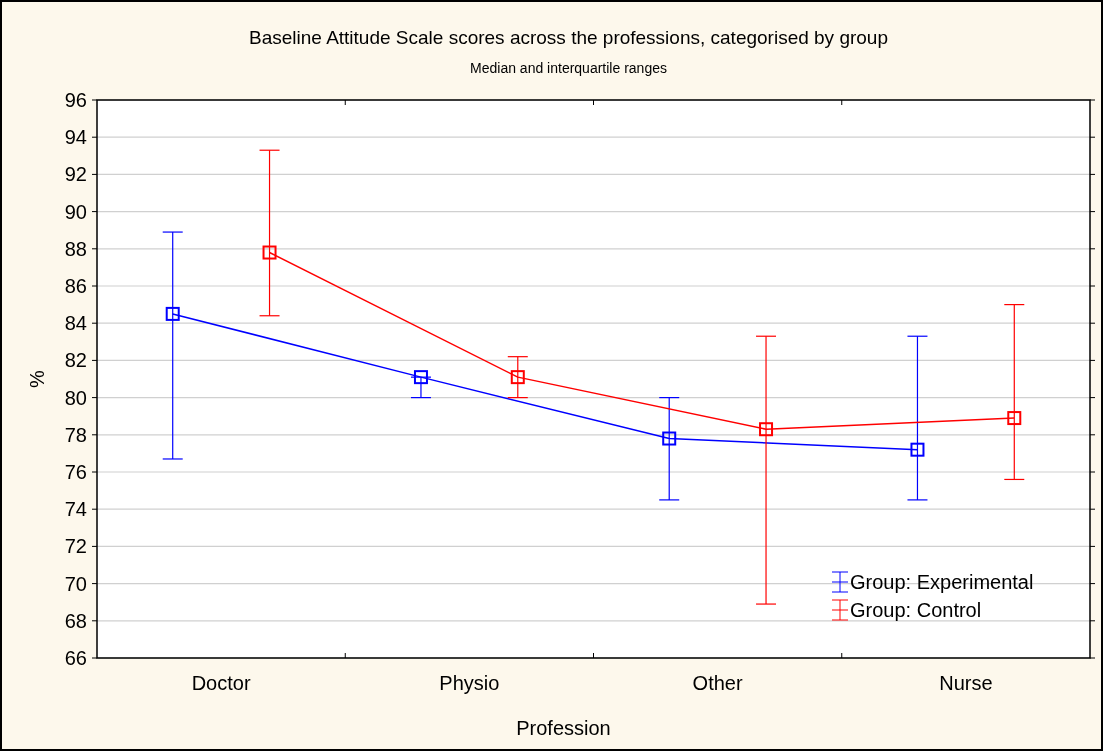 The width and height of the screenshot is (1103, 751). What do you see at coordinates (75, 248) in the screenshot?
I see `y-tick-label: 88` at bounding box center [75, 248].